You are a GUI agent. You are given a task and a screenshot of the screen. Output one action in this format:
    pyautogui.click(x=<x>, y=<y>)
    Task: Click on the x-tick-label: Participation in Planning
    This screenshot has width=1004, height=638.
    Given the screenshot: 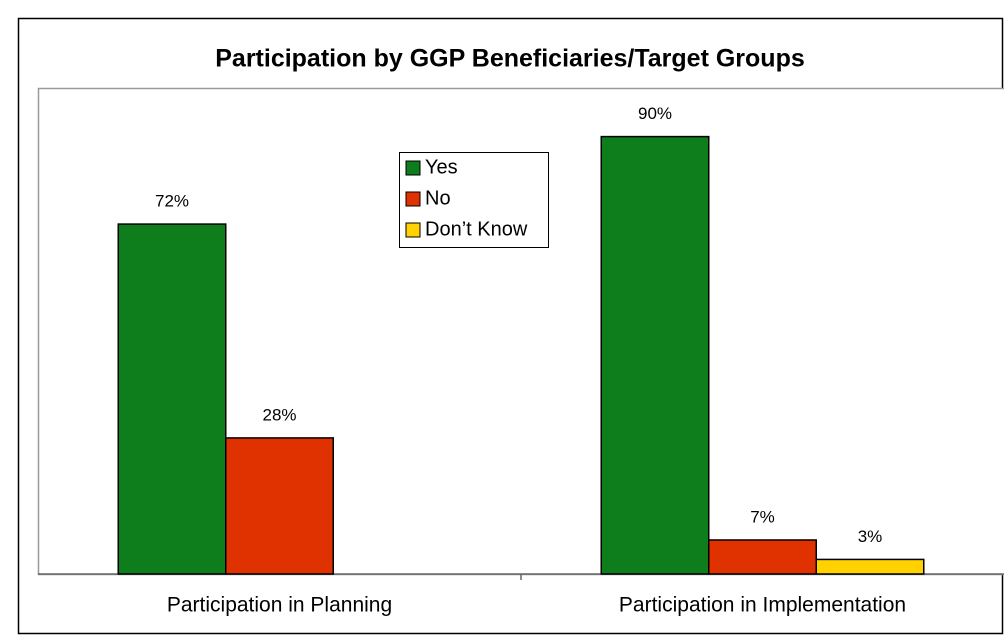 What is the action you would take?
    pyautogui.click(x=279, y=605)
    